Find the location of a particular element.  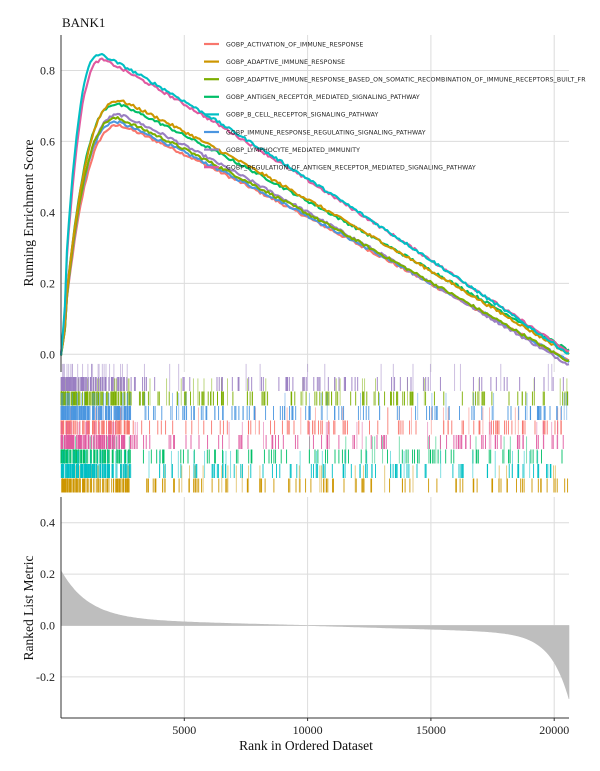

enrichment-y-tick-0: 0.0 is located at coordinates (47, 354).